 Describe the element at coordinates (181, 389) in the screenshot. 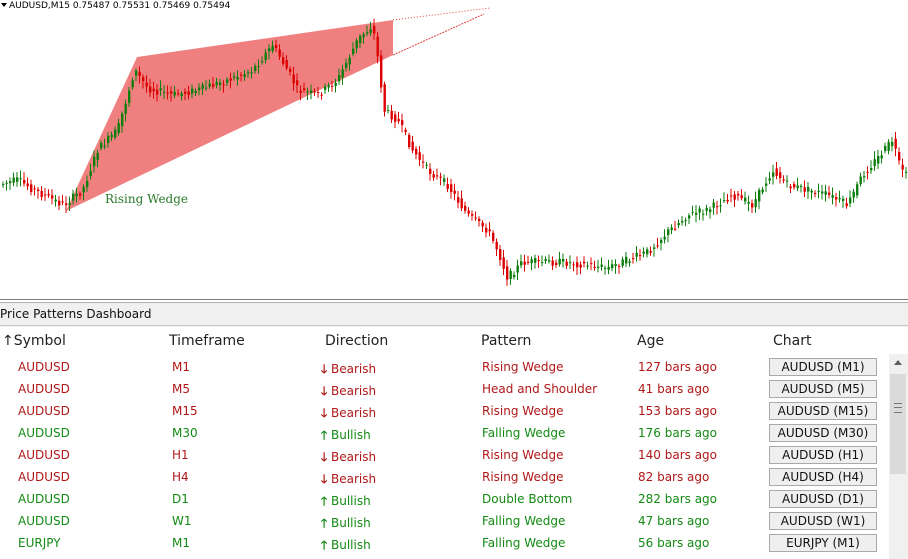

I see `timeframe-cell: M5` at that location.